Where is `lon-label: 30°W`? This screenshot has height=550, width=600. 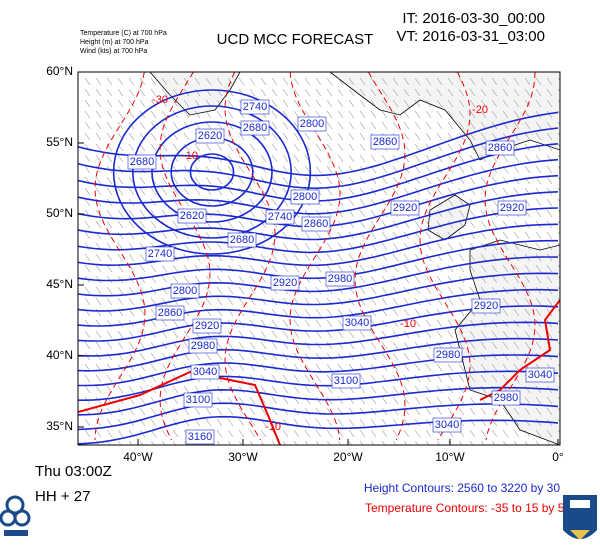
lon-label: 30°W is located at coordinates (243, 457).